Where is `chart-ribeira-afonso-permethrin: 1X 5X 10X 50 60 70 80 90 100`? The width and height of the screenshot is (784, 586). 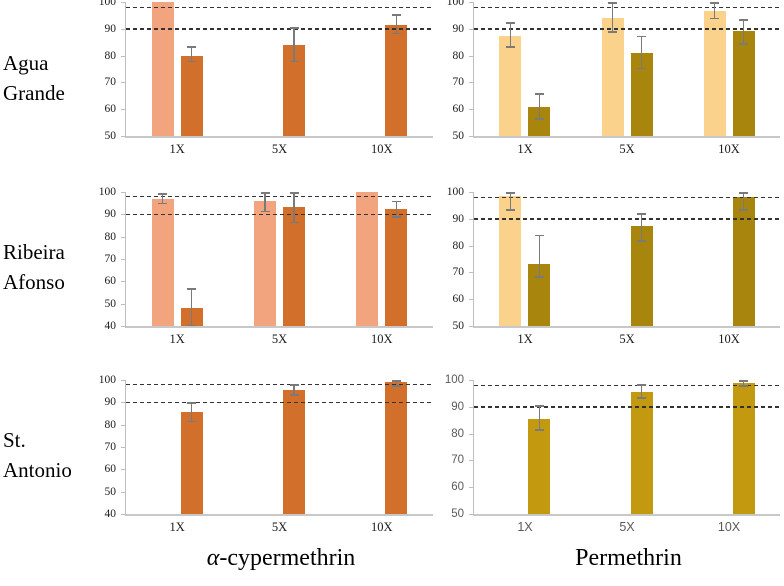 chart-ribeira-afonso-permethrin: 1X 5X 10X 50 60 70 80 90 100 is located at coordinates (610, 266).